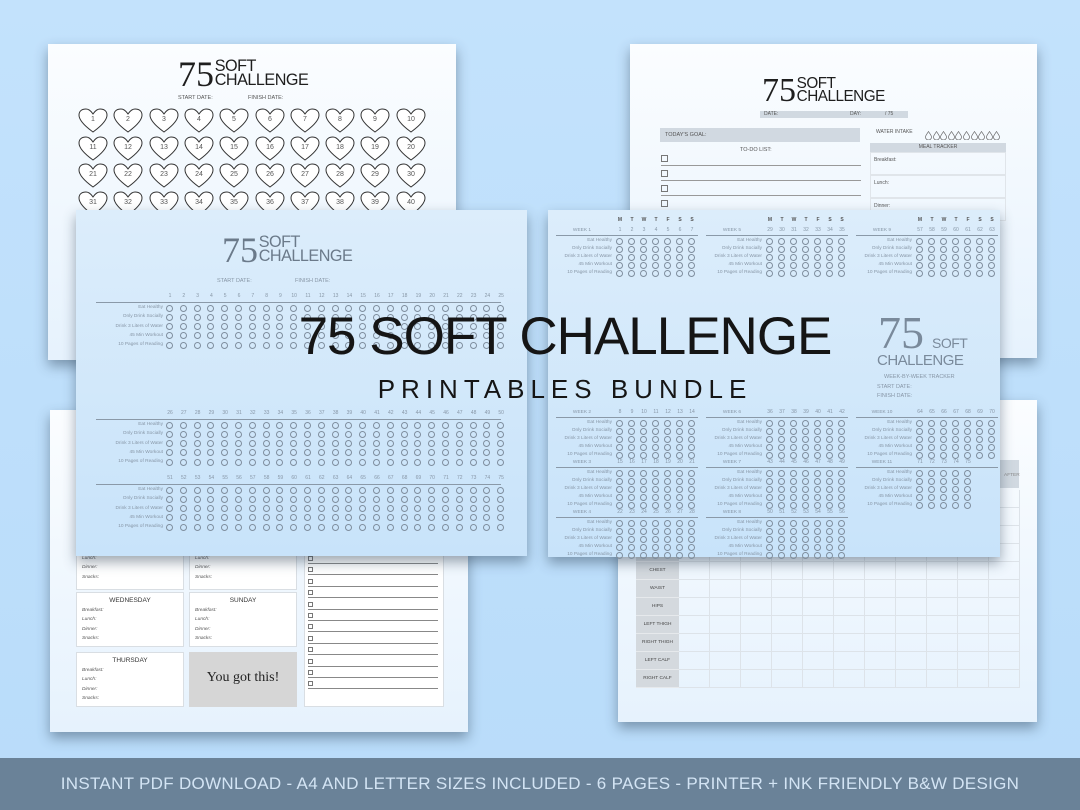 The height and width of the screenshot is (810, 1080). What do you see at coordinates (128, 203) in the screenshot?
I see `heart-icon: 32` at bounding box center [128, 203].